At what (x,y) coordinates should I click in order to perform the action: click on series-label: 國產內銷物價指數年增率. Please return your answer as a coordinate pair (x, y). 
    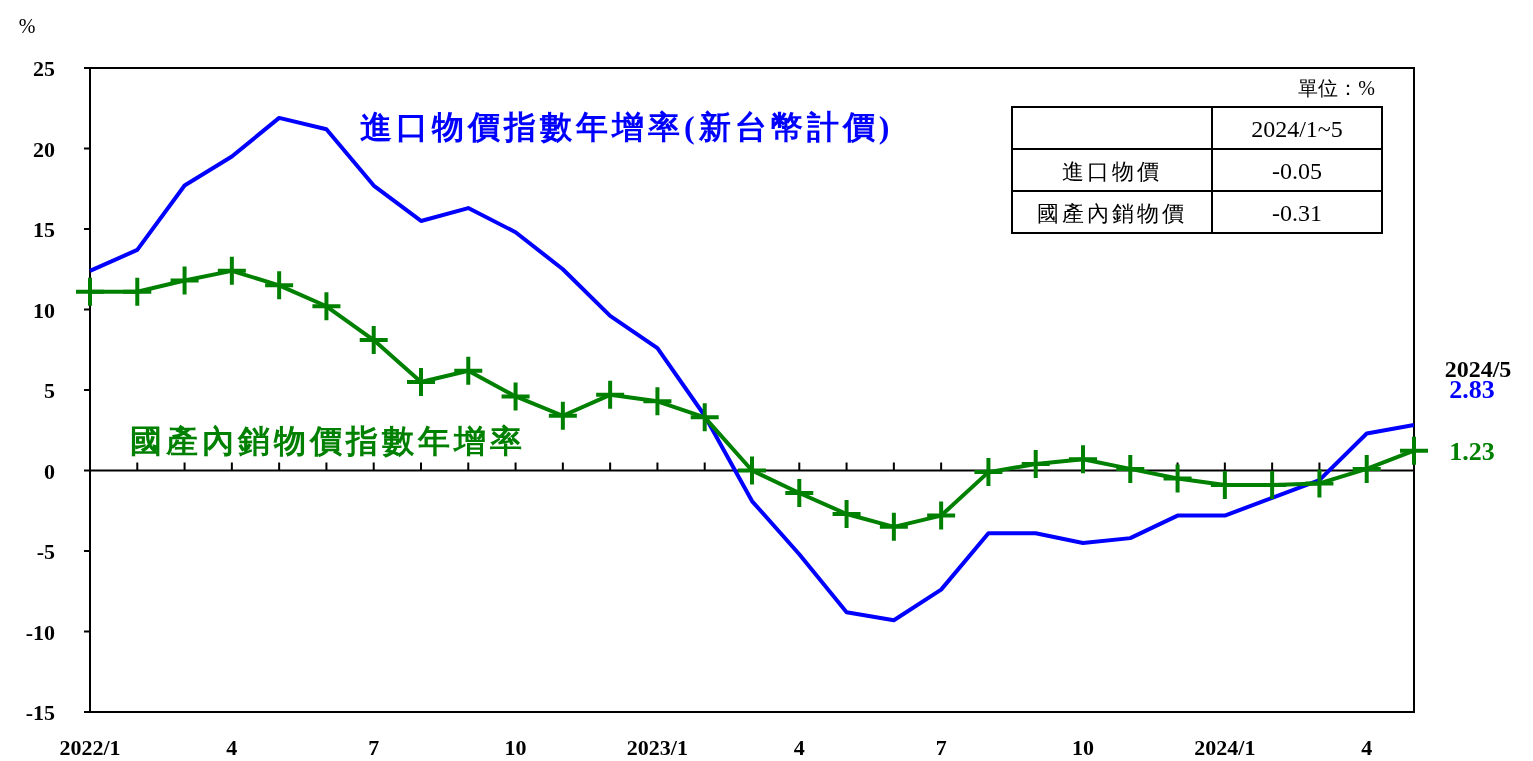
    Looking at the image, I should click on (328, 441).